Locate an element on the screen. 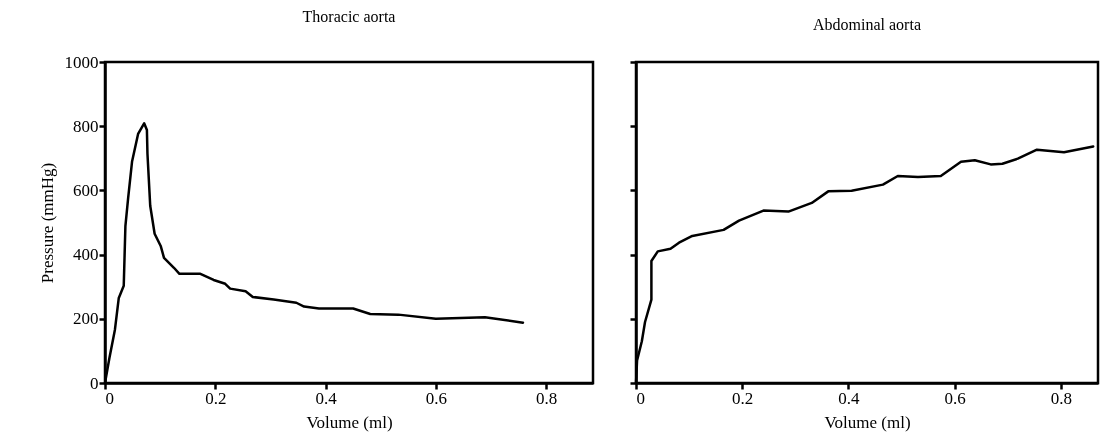 Image resolution: width=1109 pixels, height=432 pixels. chart-title: Abdominal aorta is located at coordinates (867, 24).